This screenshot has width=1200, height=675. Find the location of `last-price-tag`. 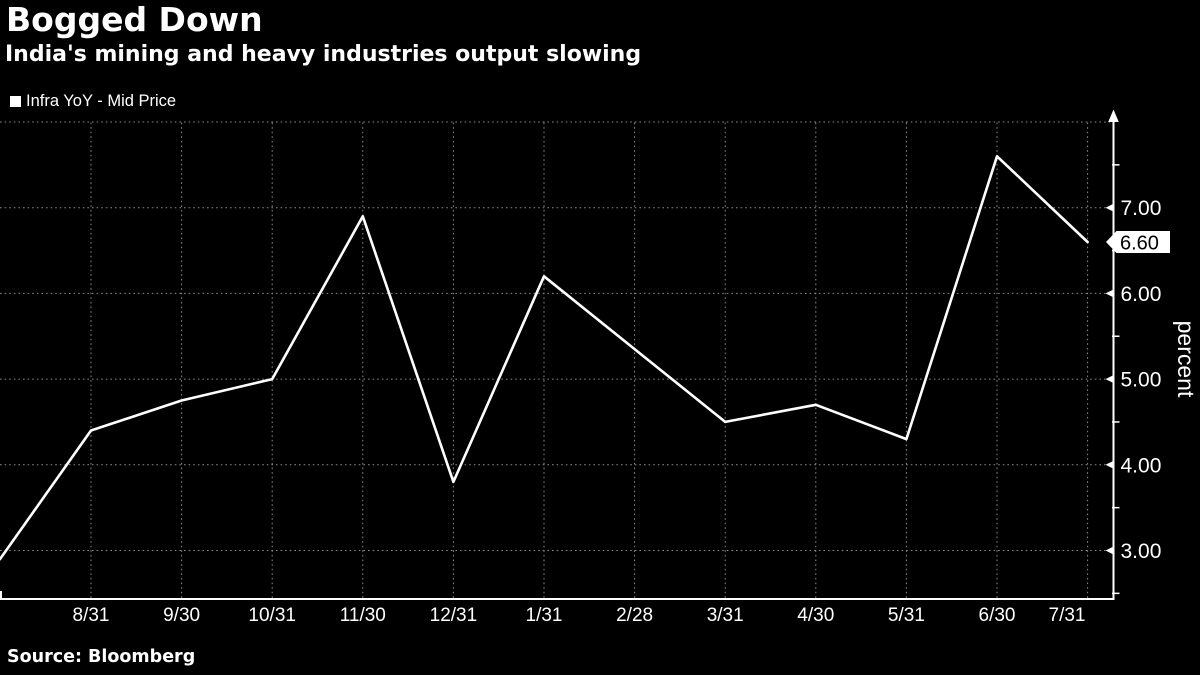

last-price-tag is located at coordinates (1138, 241).